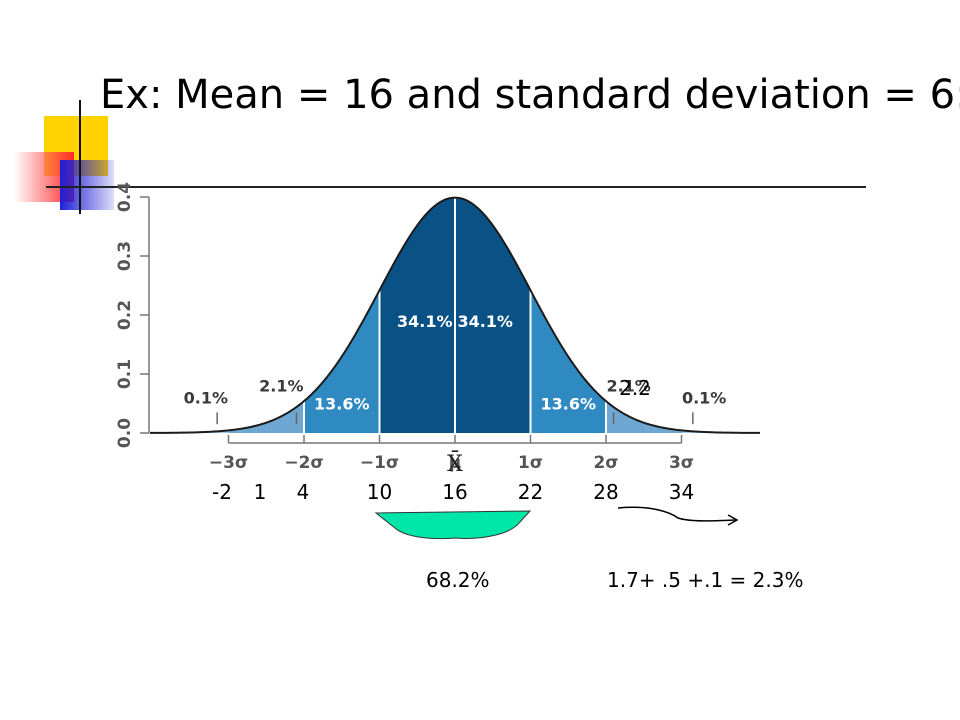 This screenshot has height=720, width=960. Describe the element at coordinates (605, 463) in the screenshot. I see `x-tick-label: 2σ` at that location.